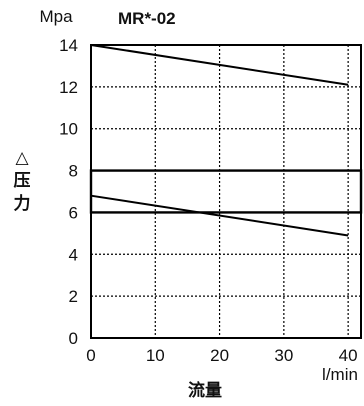 The height and width of the screenshot is (406, 364). I want to click on y-unit-label: Mpa, so click(56, 16).